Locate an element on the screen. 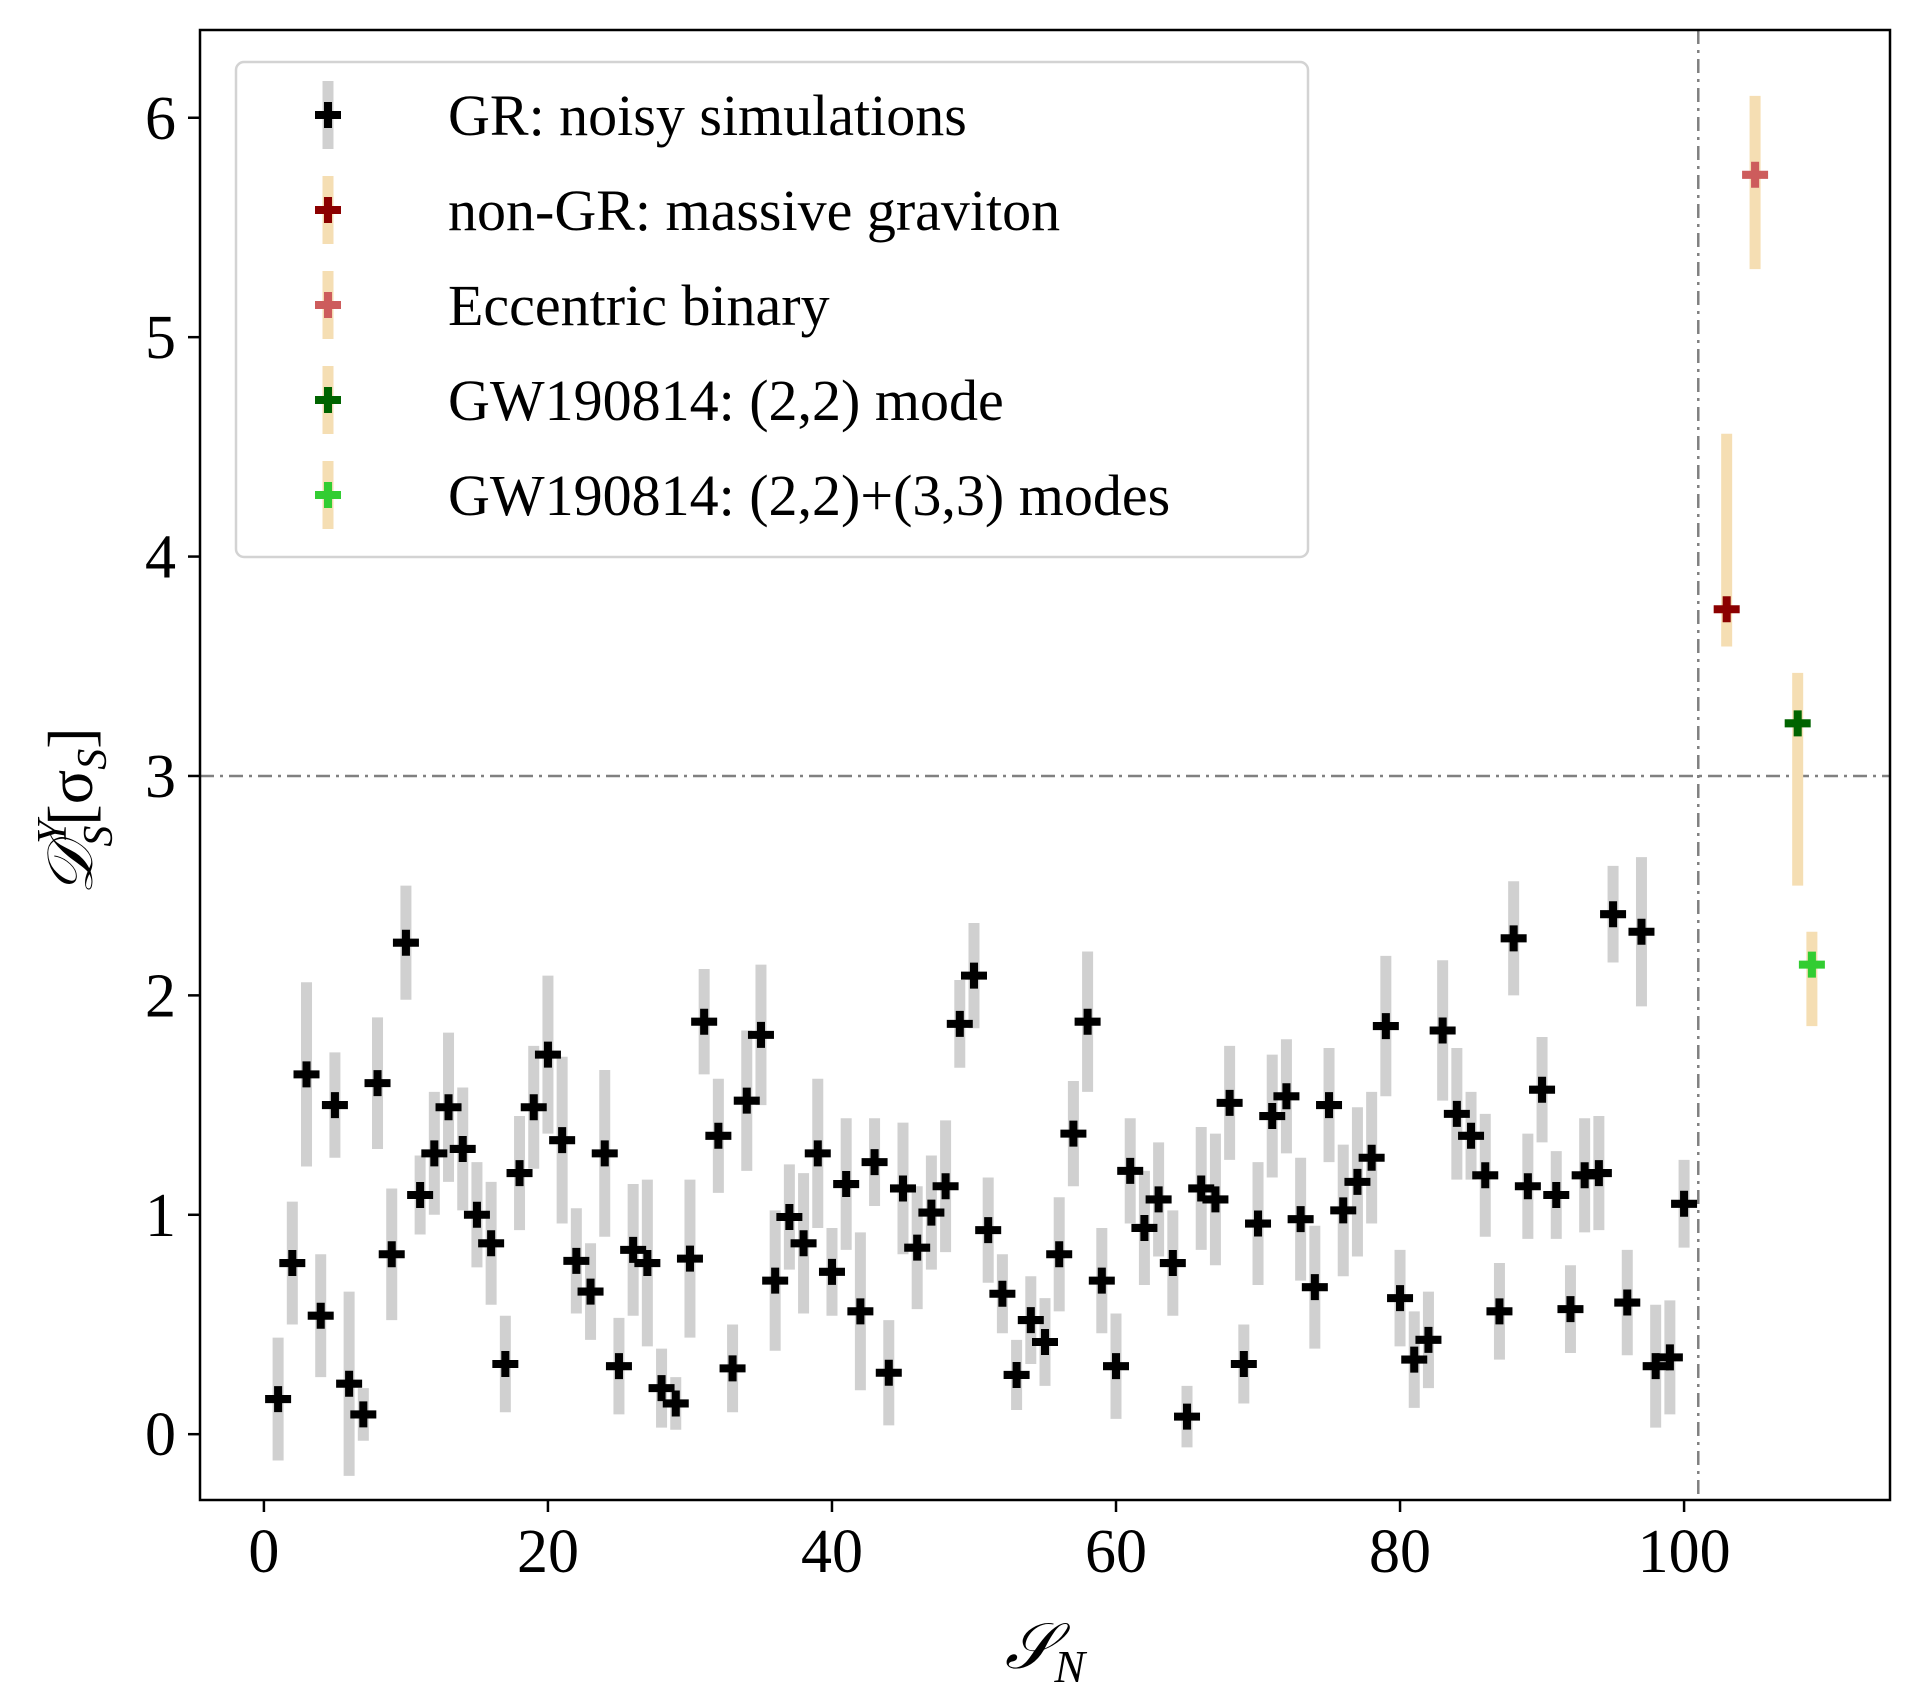 Image resolution: width=1923 pixels, height=1699 pixels. x-tick-label: 0 is located at coordinates (263, 1552).